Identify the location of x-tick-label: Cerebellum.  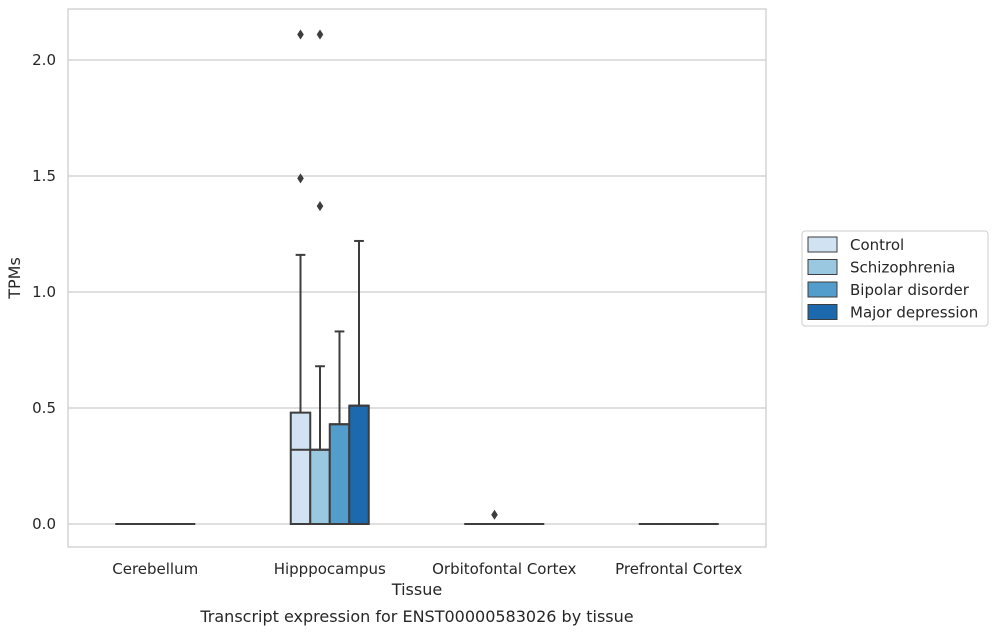
(155, 569).